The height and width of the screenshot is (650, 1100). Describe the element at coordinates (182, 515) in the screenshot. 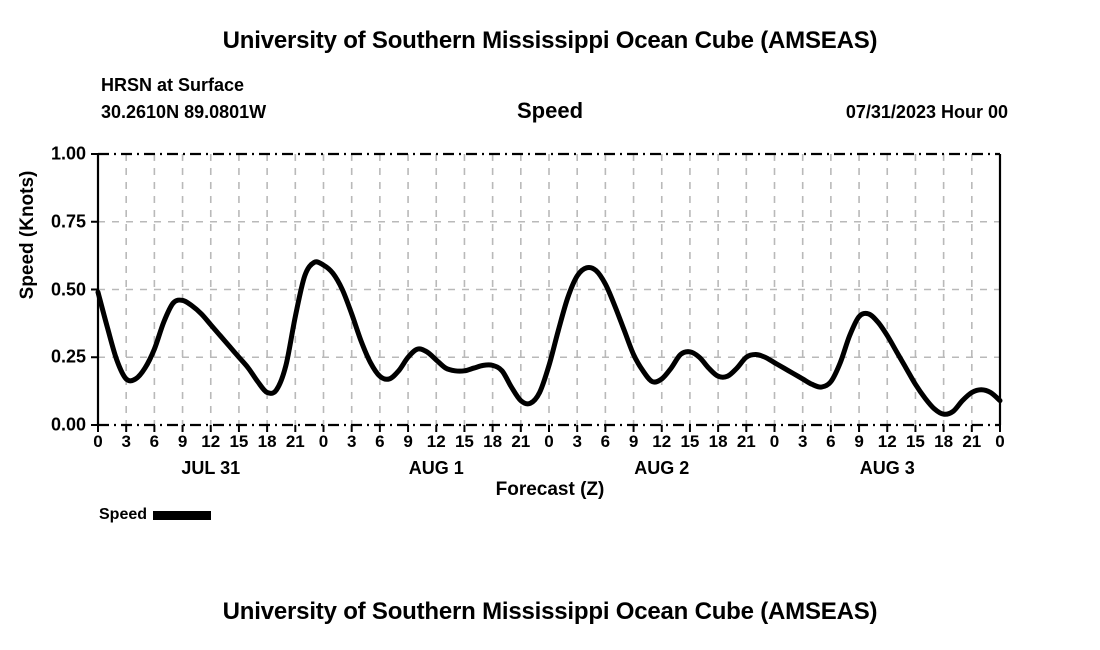

I see `legend-swatch-speed` at that location.